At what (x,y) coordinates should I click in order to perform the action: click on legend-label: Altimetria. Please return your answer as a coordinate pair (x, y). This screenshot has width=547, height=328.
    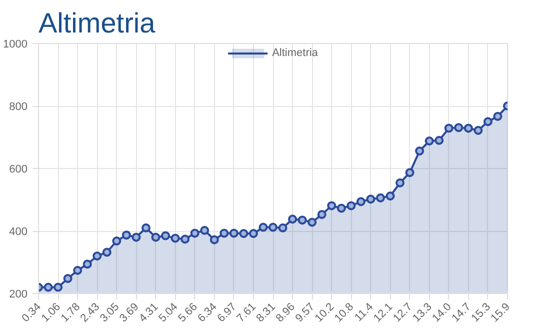
    Looking at the image, I should click on (295, 53).